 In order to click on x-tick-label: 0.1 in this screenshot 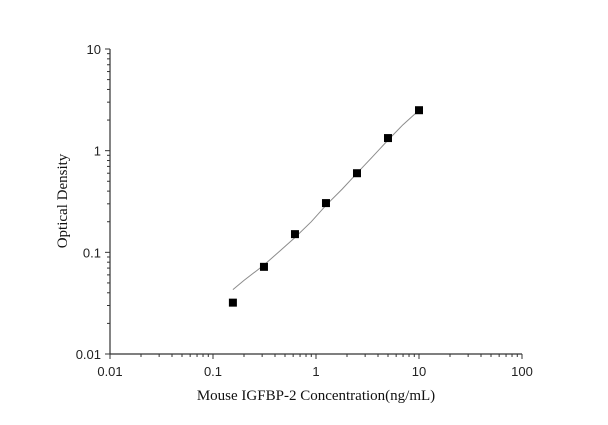, I will do `click(213, 371)`.